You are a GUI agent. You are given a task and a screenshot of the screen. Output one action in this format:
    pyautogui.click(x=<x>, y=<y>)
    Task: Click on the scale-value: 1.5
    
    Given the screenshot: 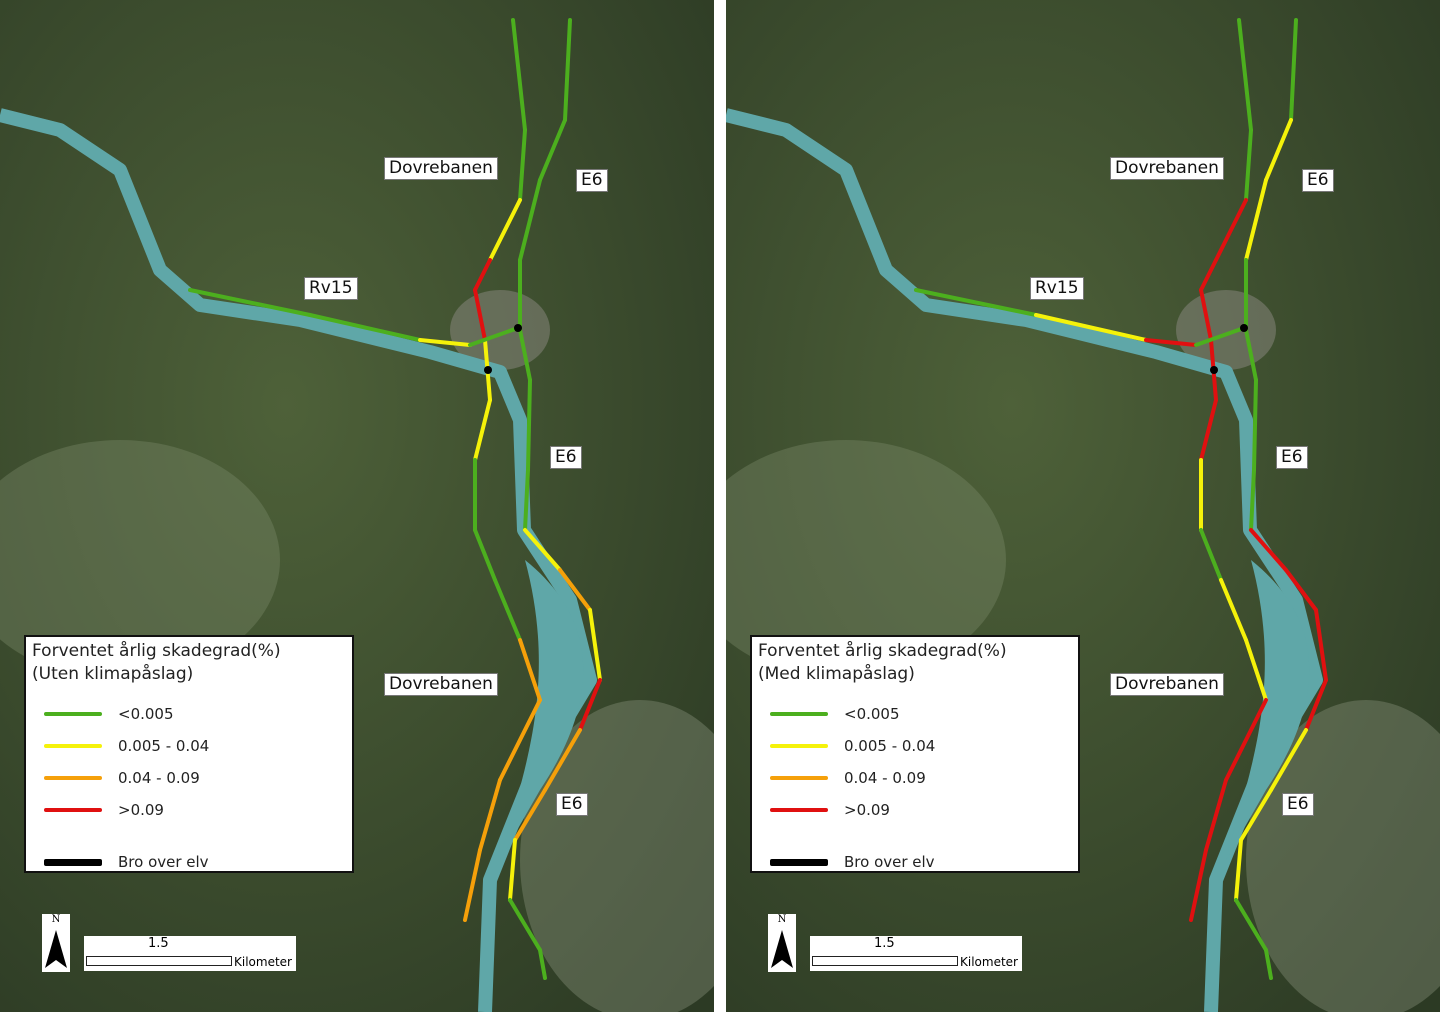 What is the action you would take?
    pyautogui.click(x=884, y=943)
    